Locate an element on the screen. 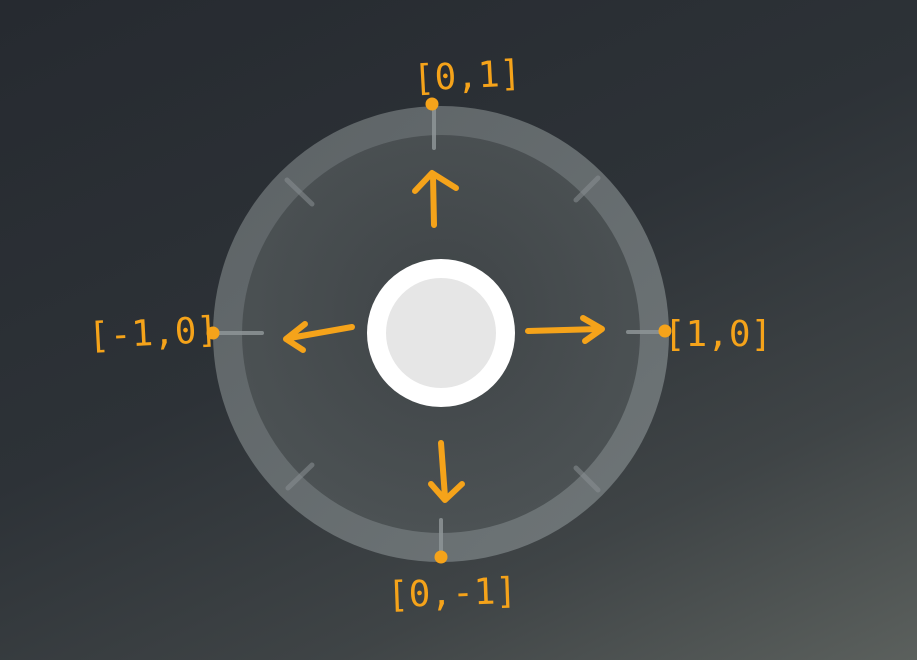 The height and width of the screenshot is (660, 917). arrow-down-icon is located at coordinates (446, 471).